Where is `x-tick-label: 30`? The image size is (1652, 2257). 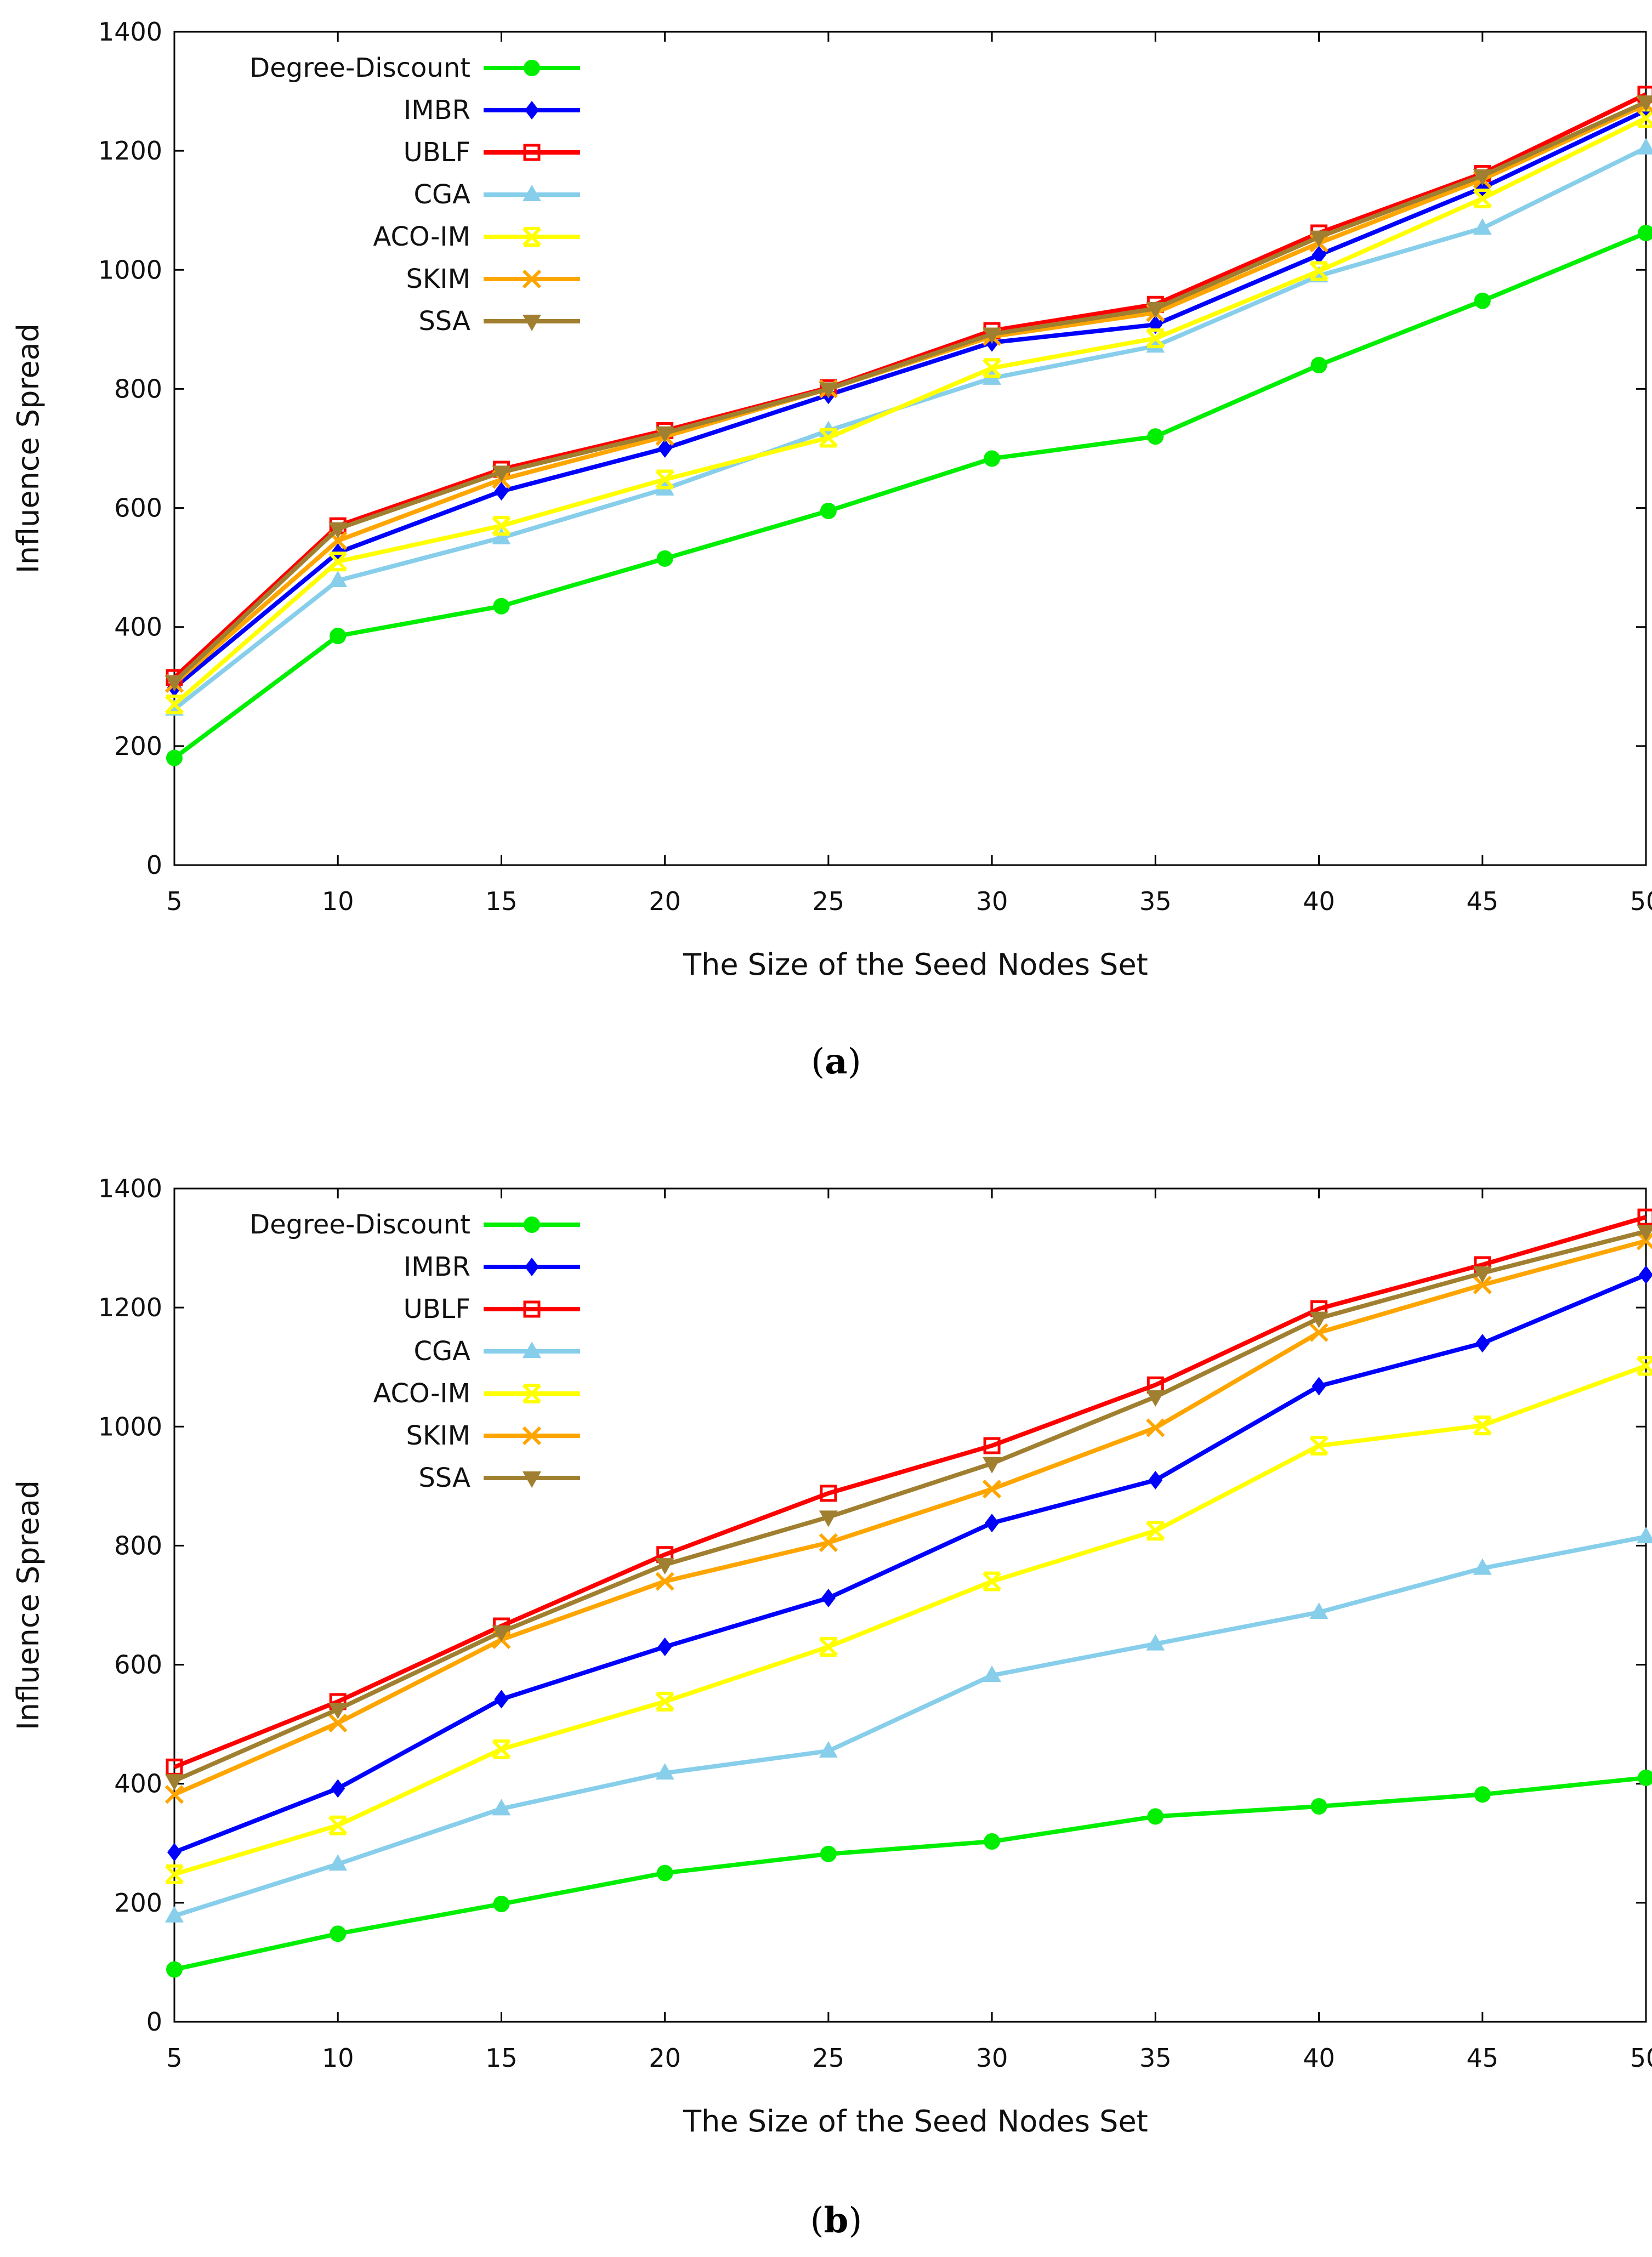
x-tick-label: 30 is located at coordinates (992, 901).